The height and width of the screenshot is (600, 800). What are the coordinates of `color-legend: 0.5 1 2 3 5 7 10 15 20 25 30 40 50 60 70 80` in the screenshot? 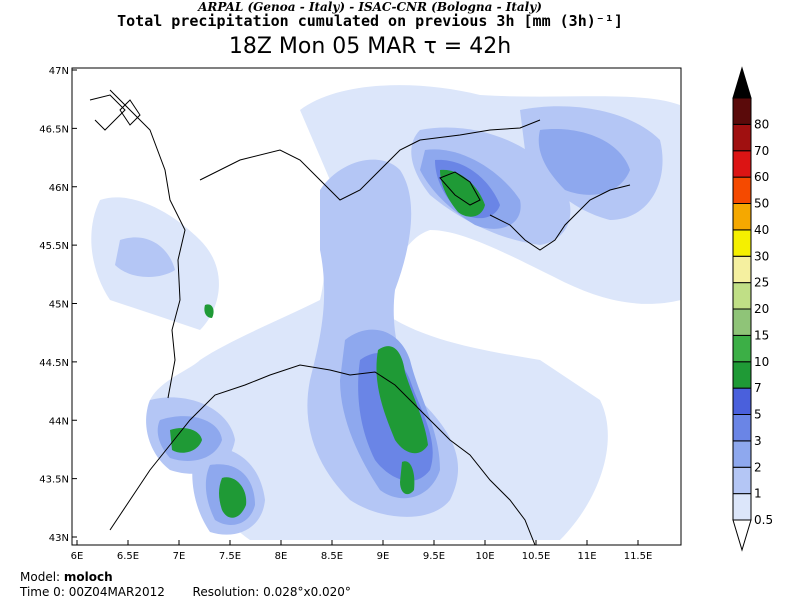 It's located at (752, 309).